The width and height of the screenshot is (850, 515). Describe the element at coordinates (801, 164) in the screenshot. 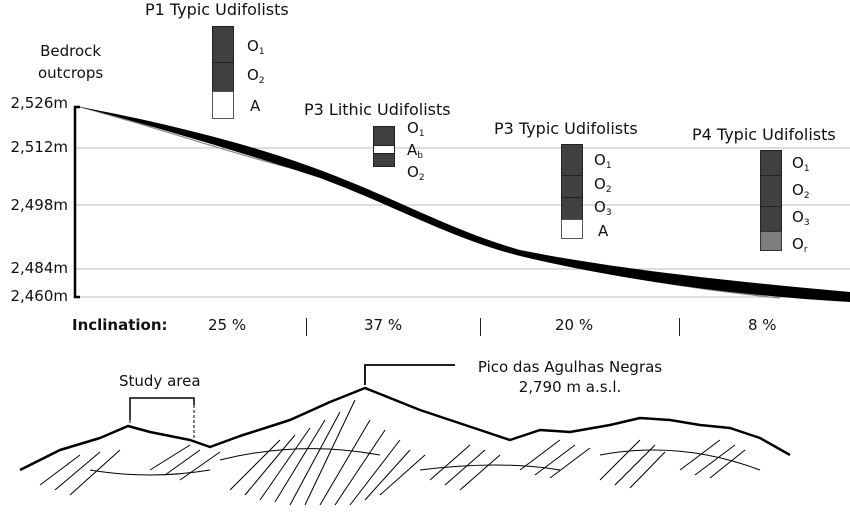

I see `p4-label-o1: O1` at that location.